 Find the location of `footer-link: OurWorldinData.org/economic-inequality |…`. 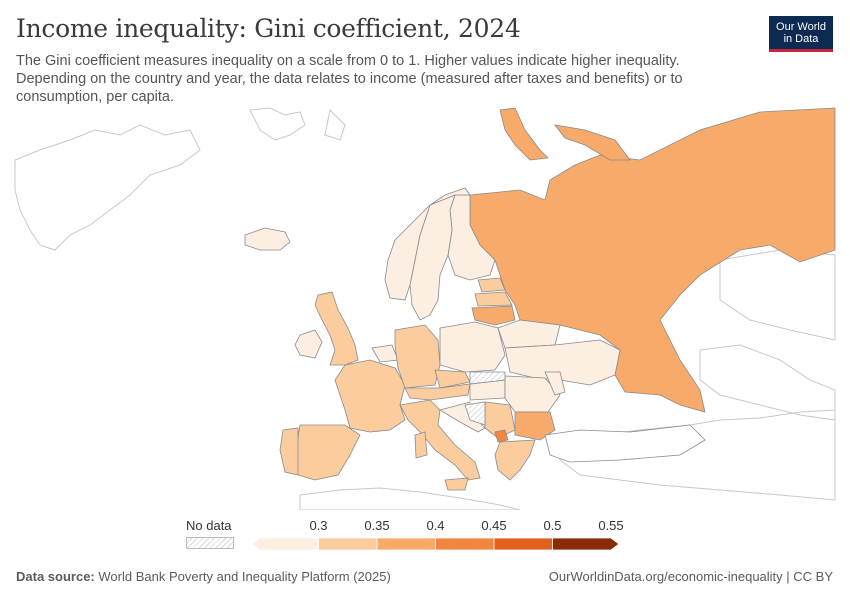

footer-link: OurWorldinData.org/economic-inequality |… is located at coordinates (690, 576).